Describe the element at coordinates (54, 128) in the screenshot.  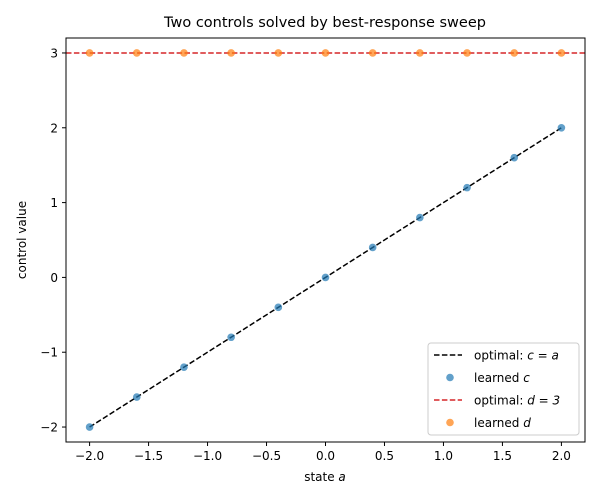
I see `y-tick-label-4: 2` at that location.